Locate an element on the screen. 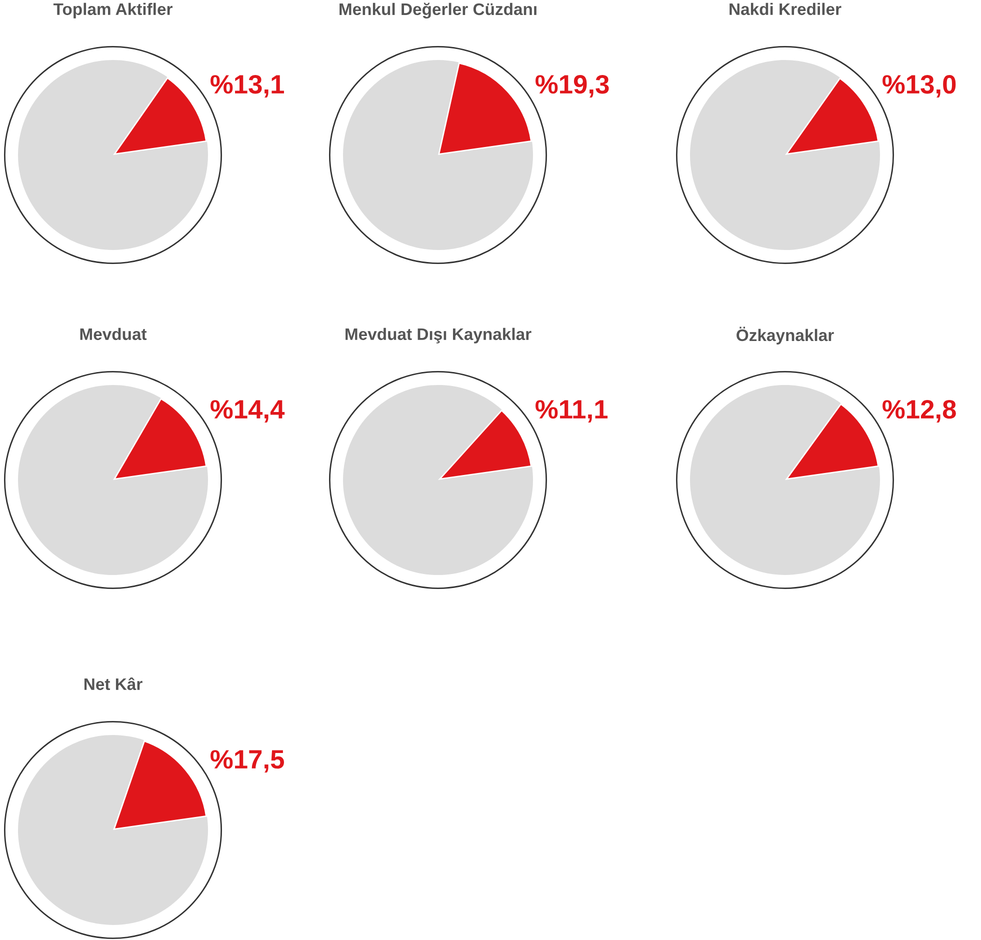 The width and height of the screenshot is (981, 940). data-label: %13,0 is located at coordinates (919, 86).